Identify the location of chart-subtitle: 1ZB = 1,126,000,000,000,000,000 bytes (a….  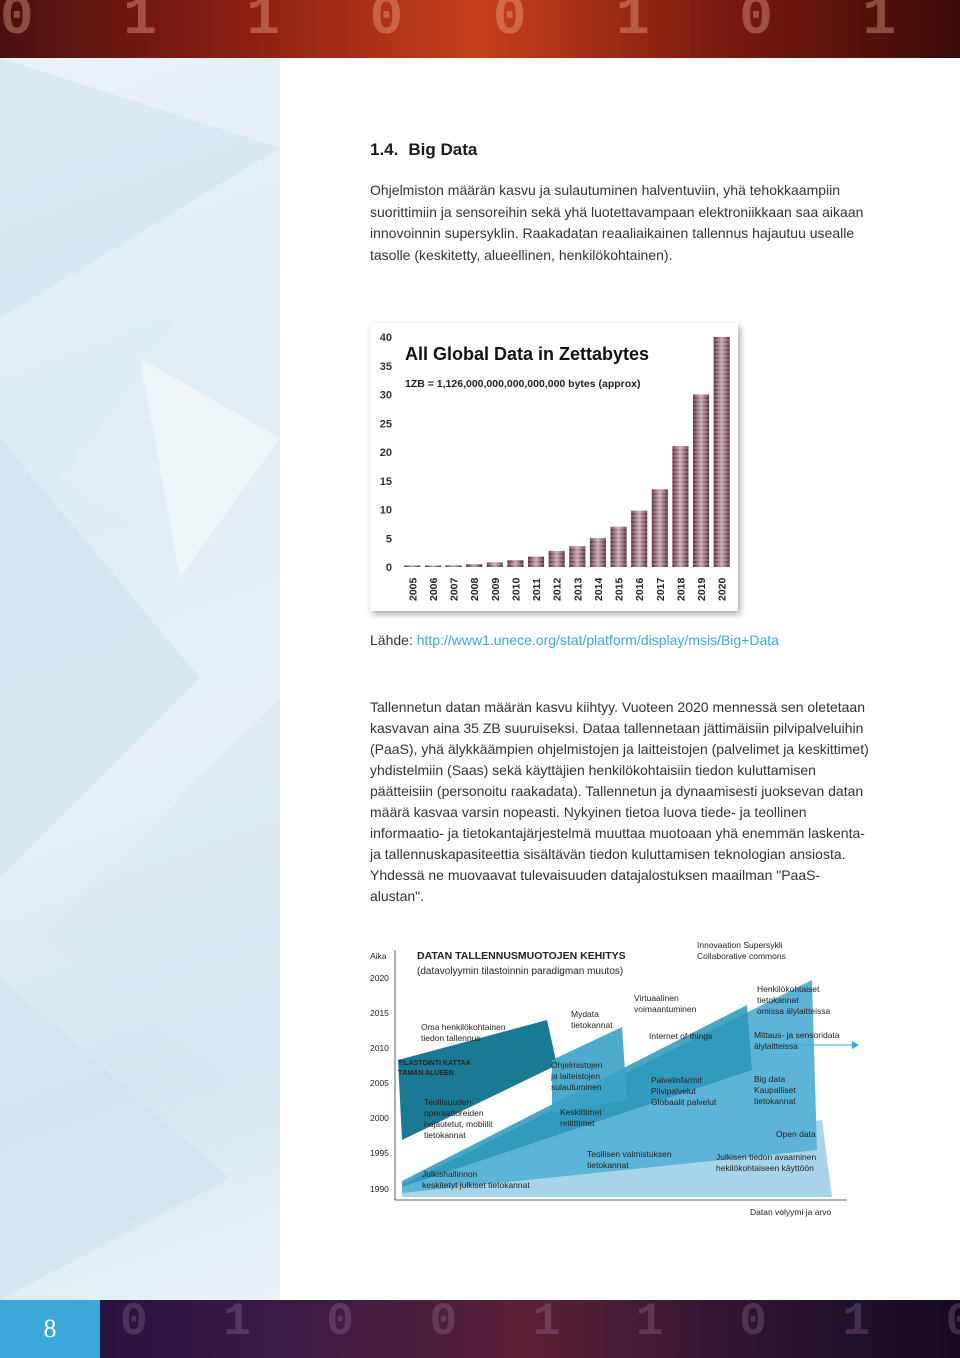
(523, 384).